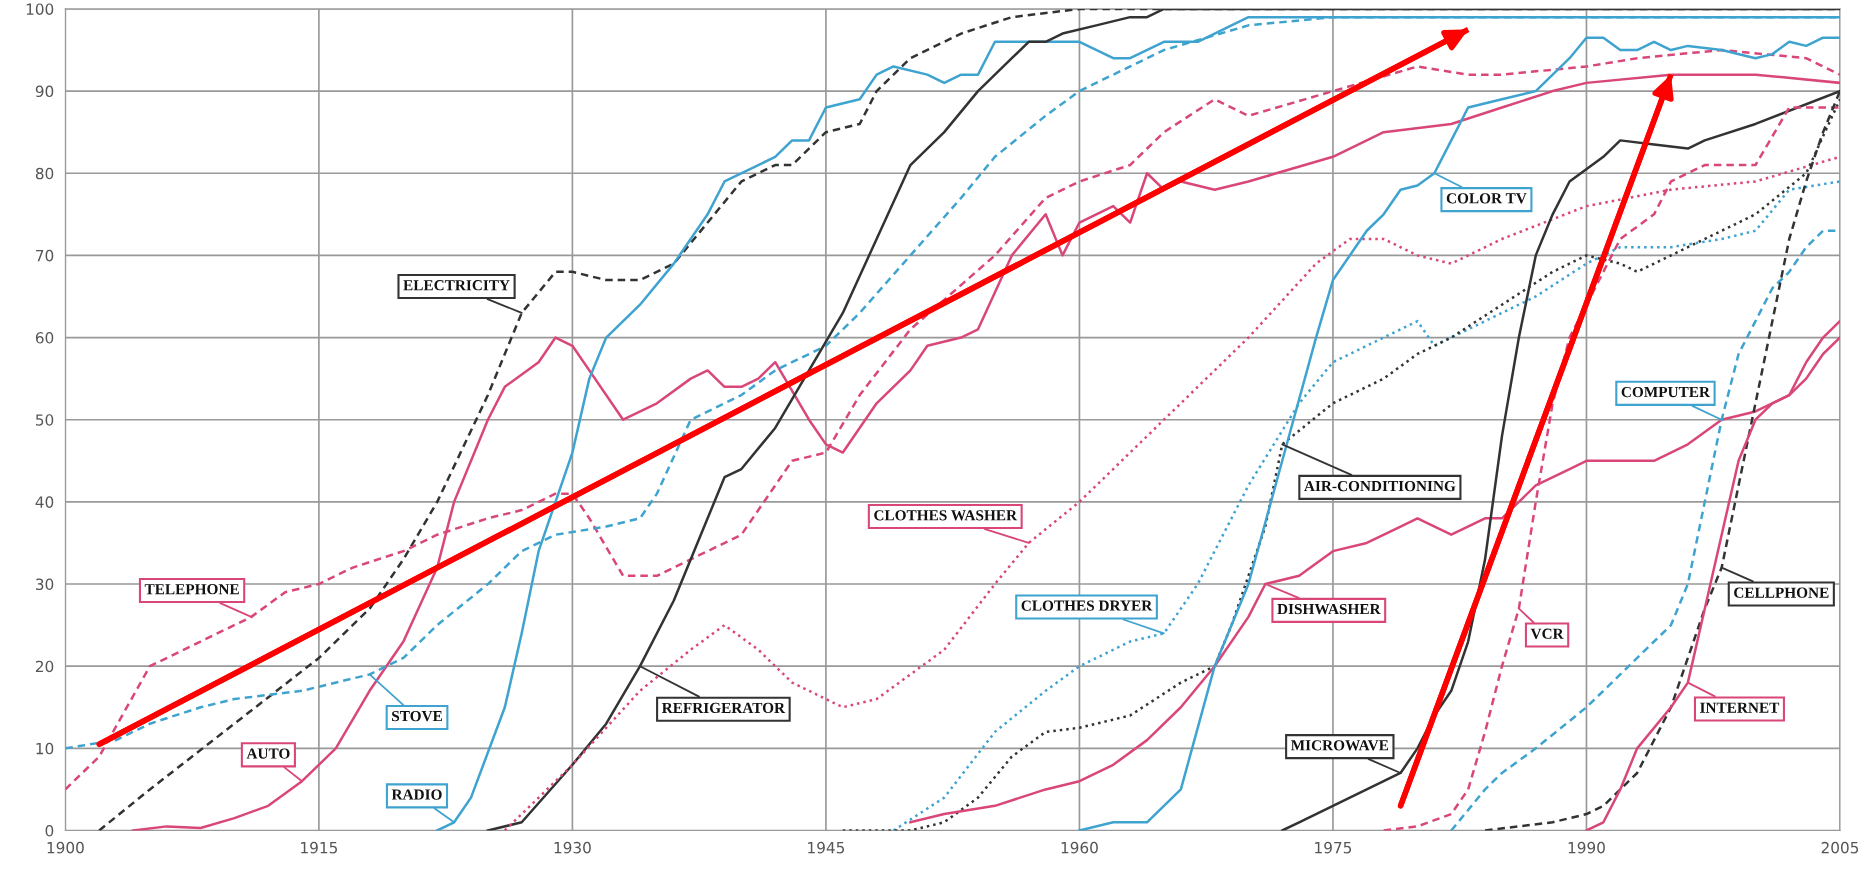  Describe the element at coordinates (44, 584) in the screenshot. I see `y-tick-label: 30` at that location.